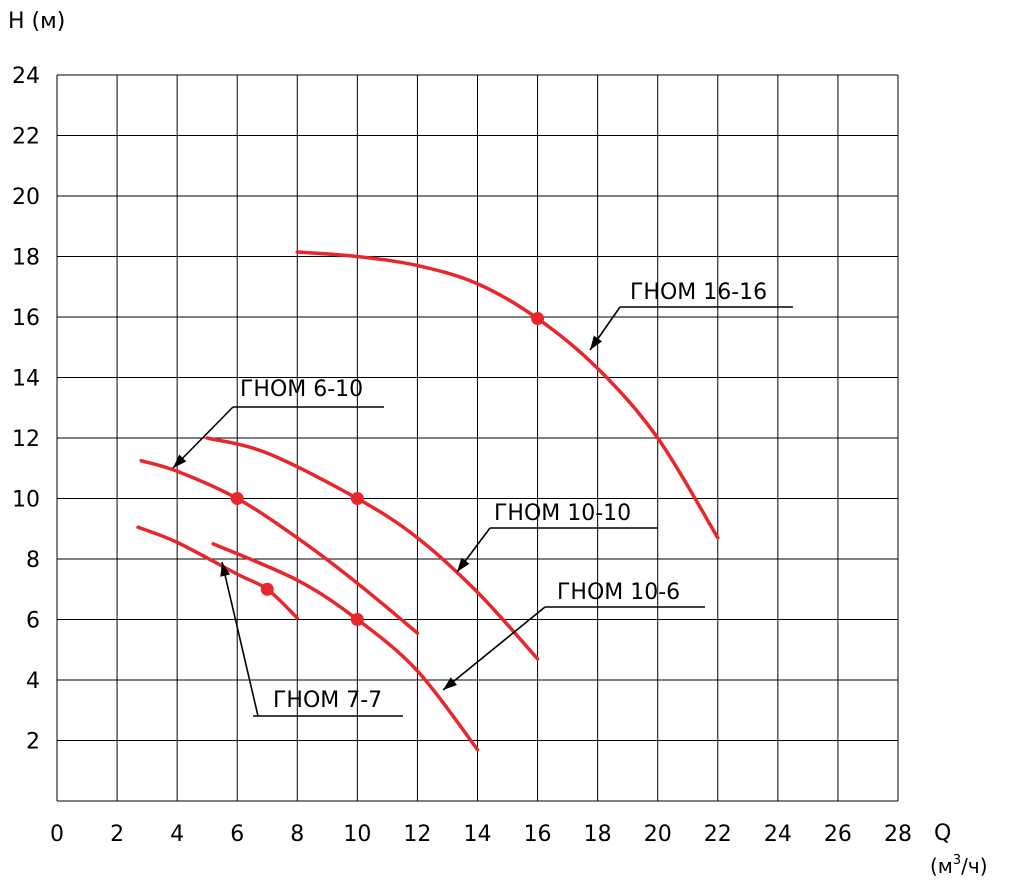 Image resolution: width=1014 pixels, height=881 pixels. I want to click on x-tick-label: 4, so click(177, 834).